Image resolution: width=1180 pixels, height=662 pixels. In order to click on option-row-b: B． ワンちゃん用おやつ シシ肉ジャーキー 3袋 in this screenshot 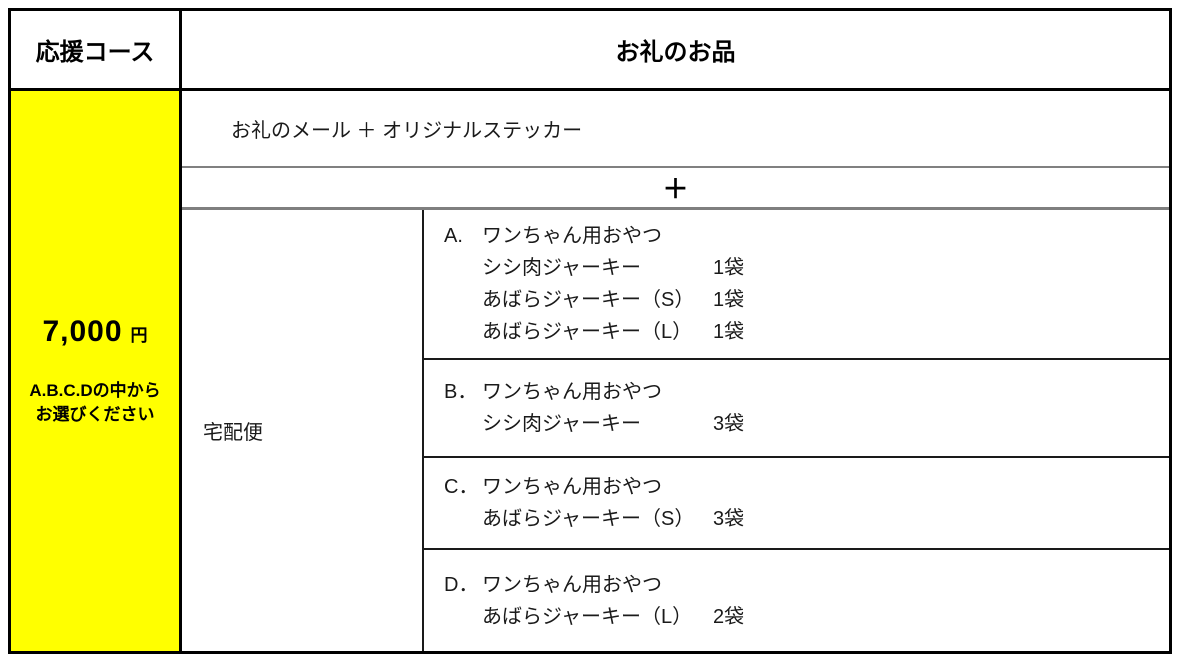, I will do `click(796, 407)`.